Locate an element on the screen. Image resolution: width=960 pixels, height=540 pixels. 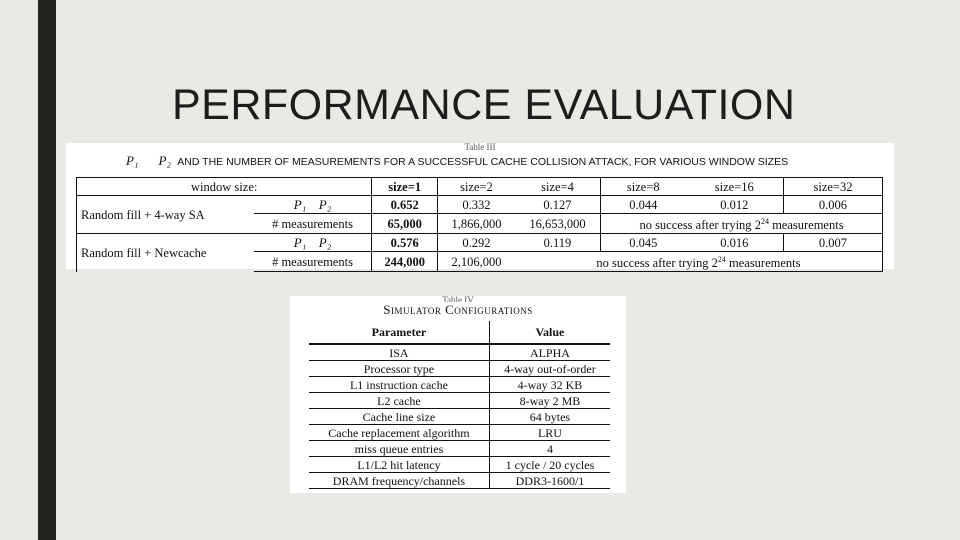
value-cell: 0.006 is located at coordinates (833, 204).